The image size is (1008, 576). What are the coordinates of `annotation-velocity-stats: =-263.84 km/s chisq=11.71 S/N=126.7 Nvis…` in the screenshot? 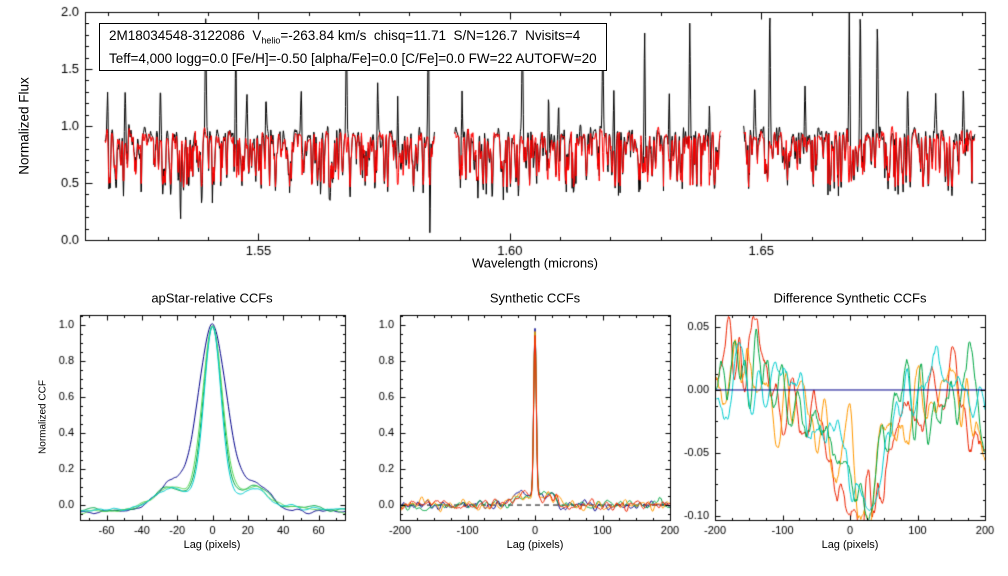 It's located at (430, 35).